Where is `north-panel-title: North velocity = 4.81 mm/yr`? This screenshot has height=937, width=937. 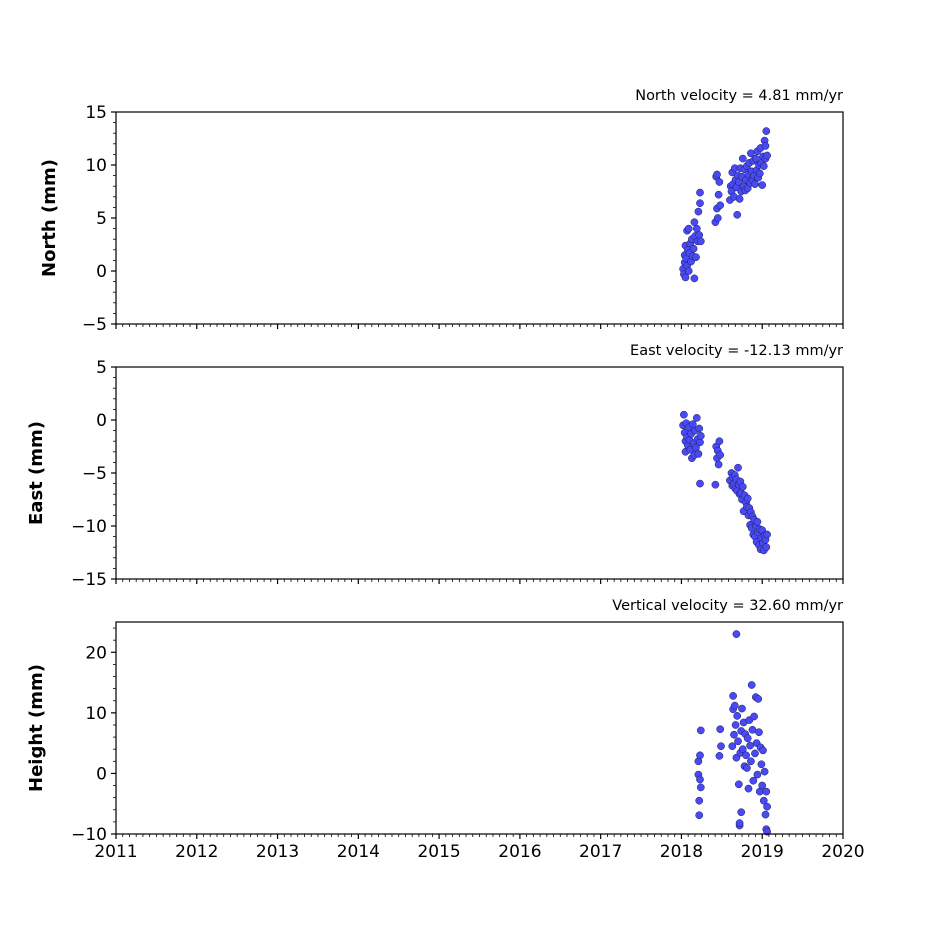 north-panel-title: North velocity = 4.81 mm/yr is located at coordinates (739, 96).